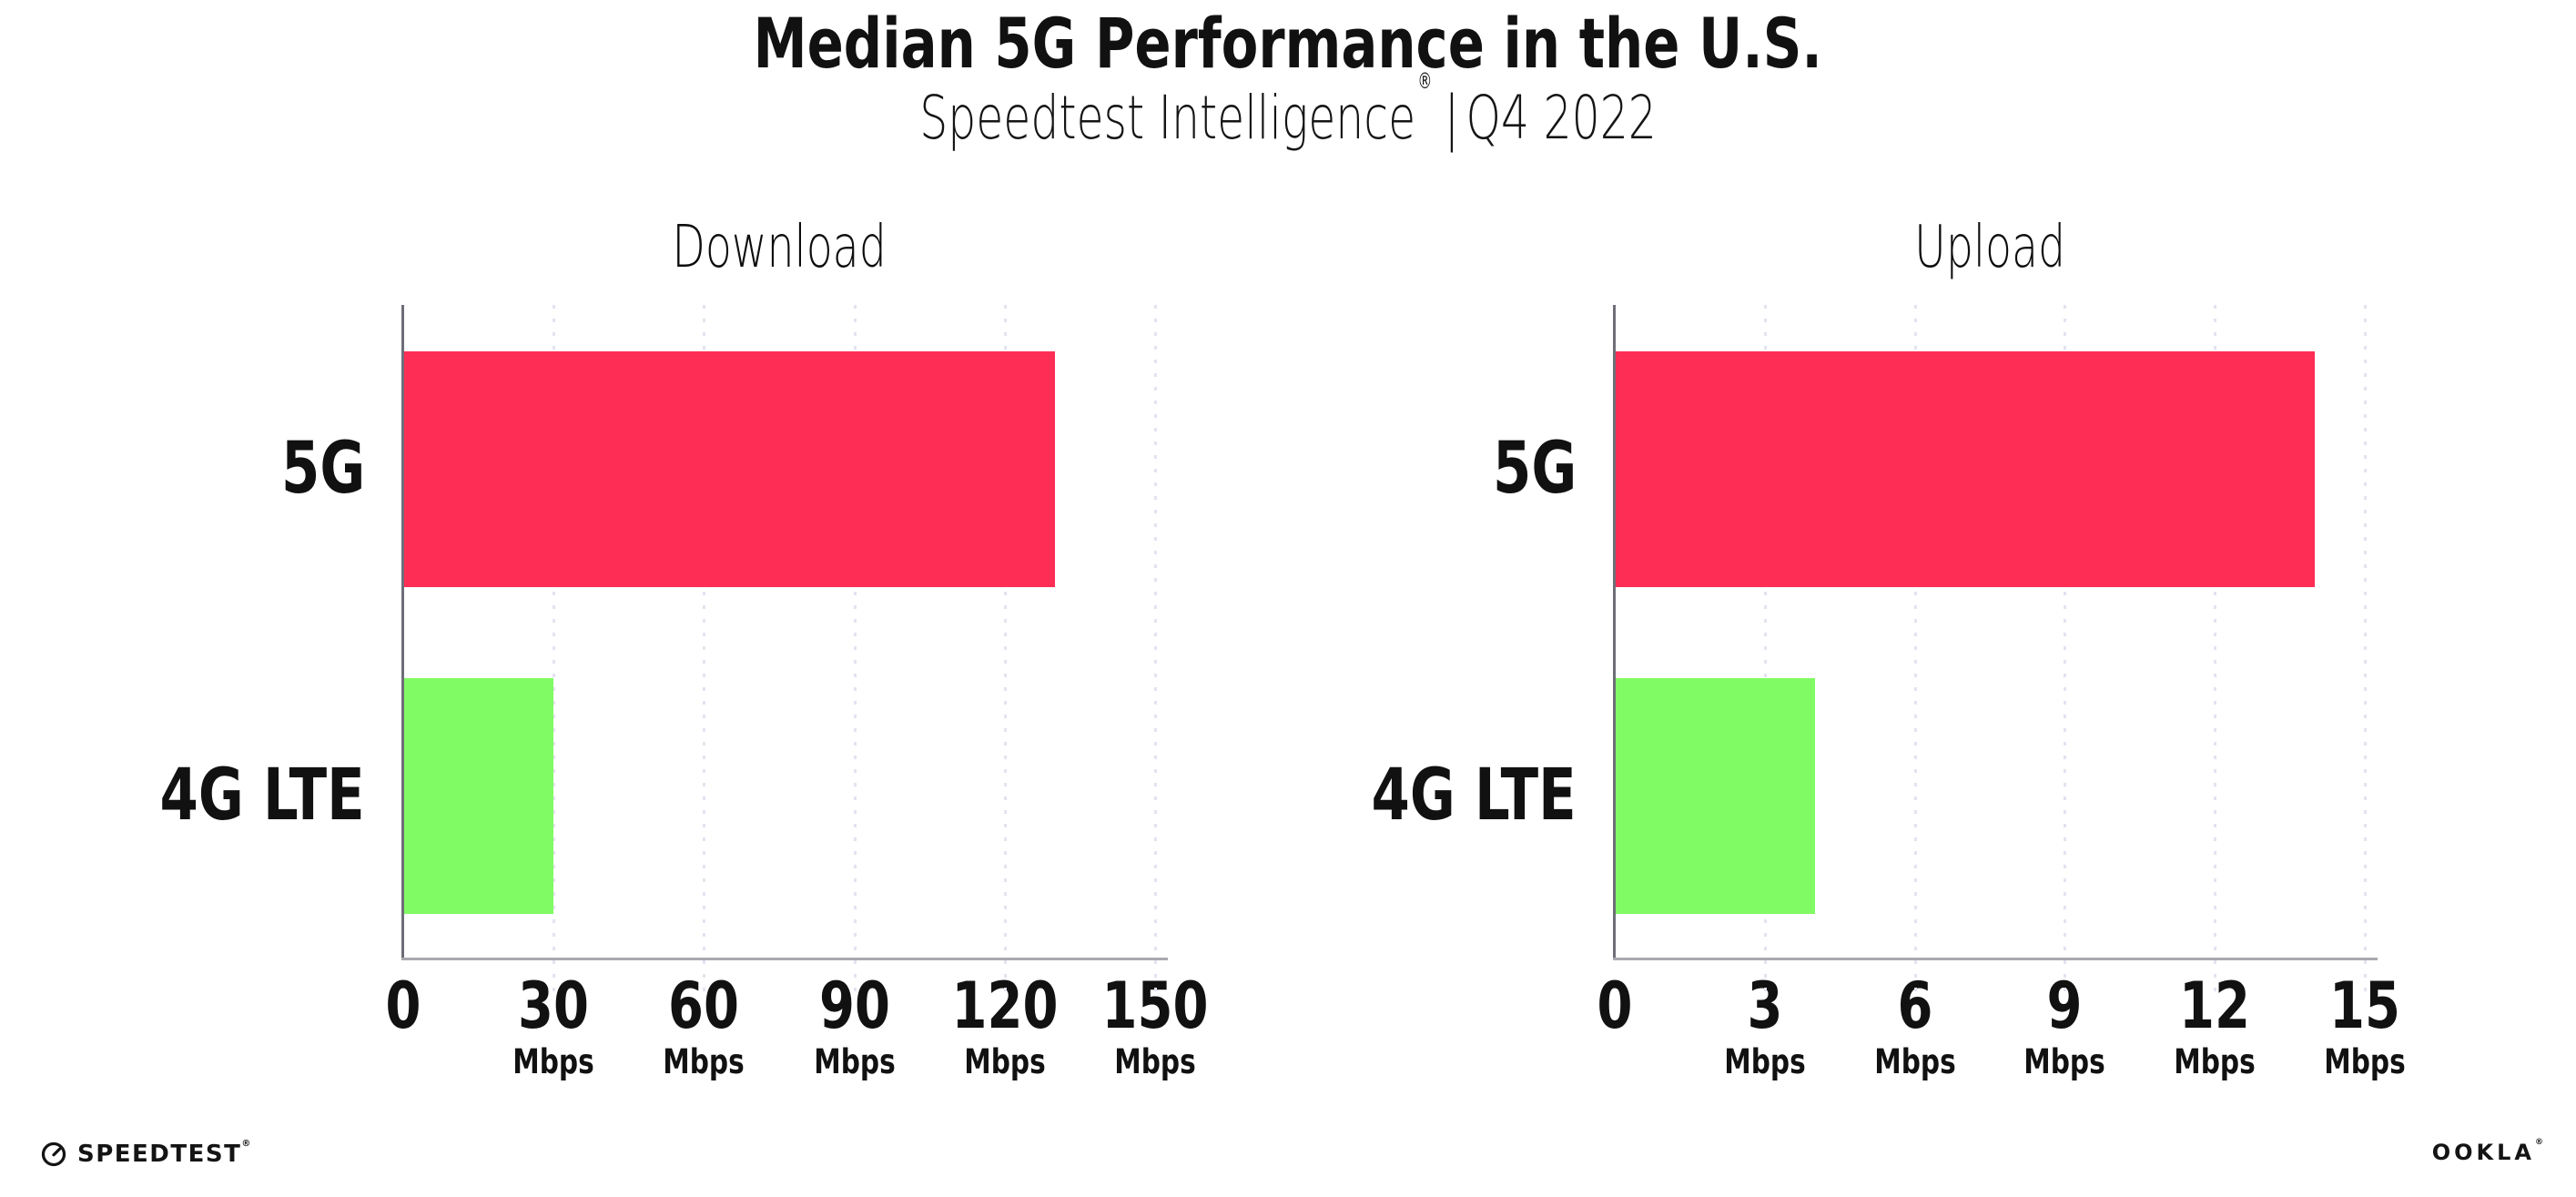 The height and width of the screenshot is (1197, 2576). I want to click on chart-title-upload: Upload, so click(1990, 247).